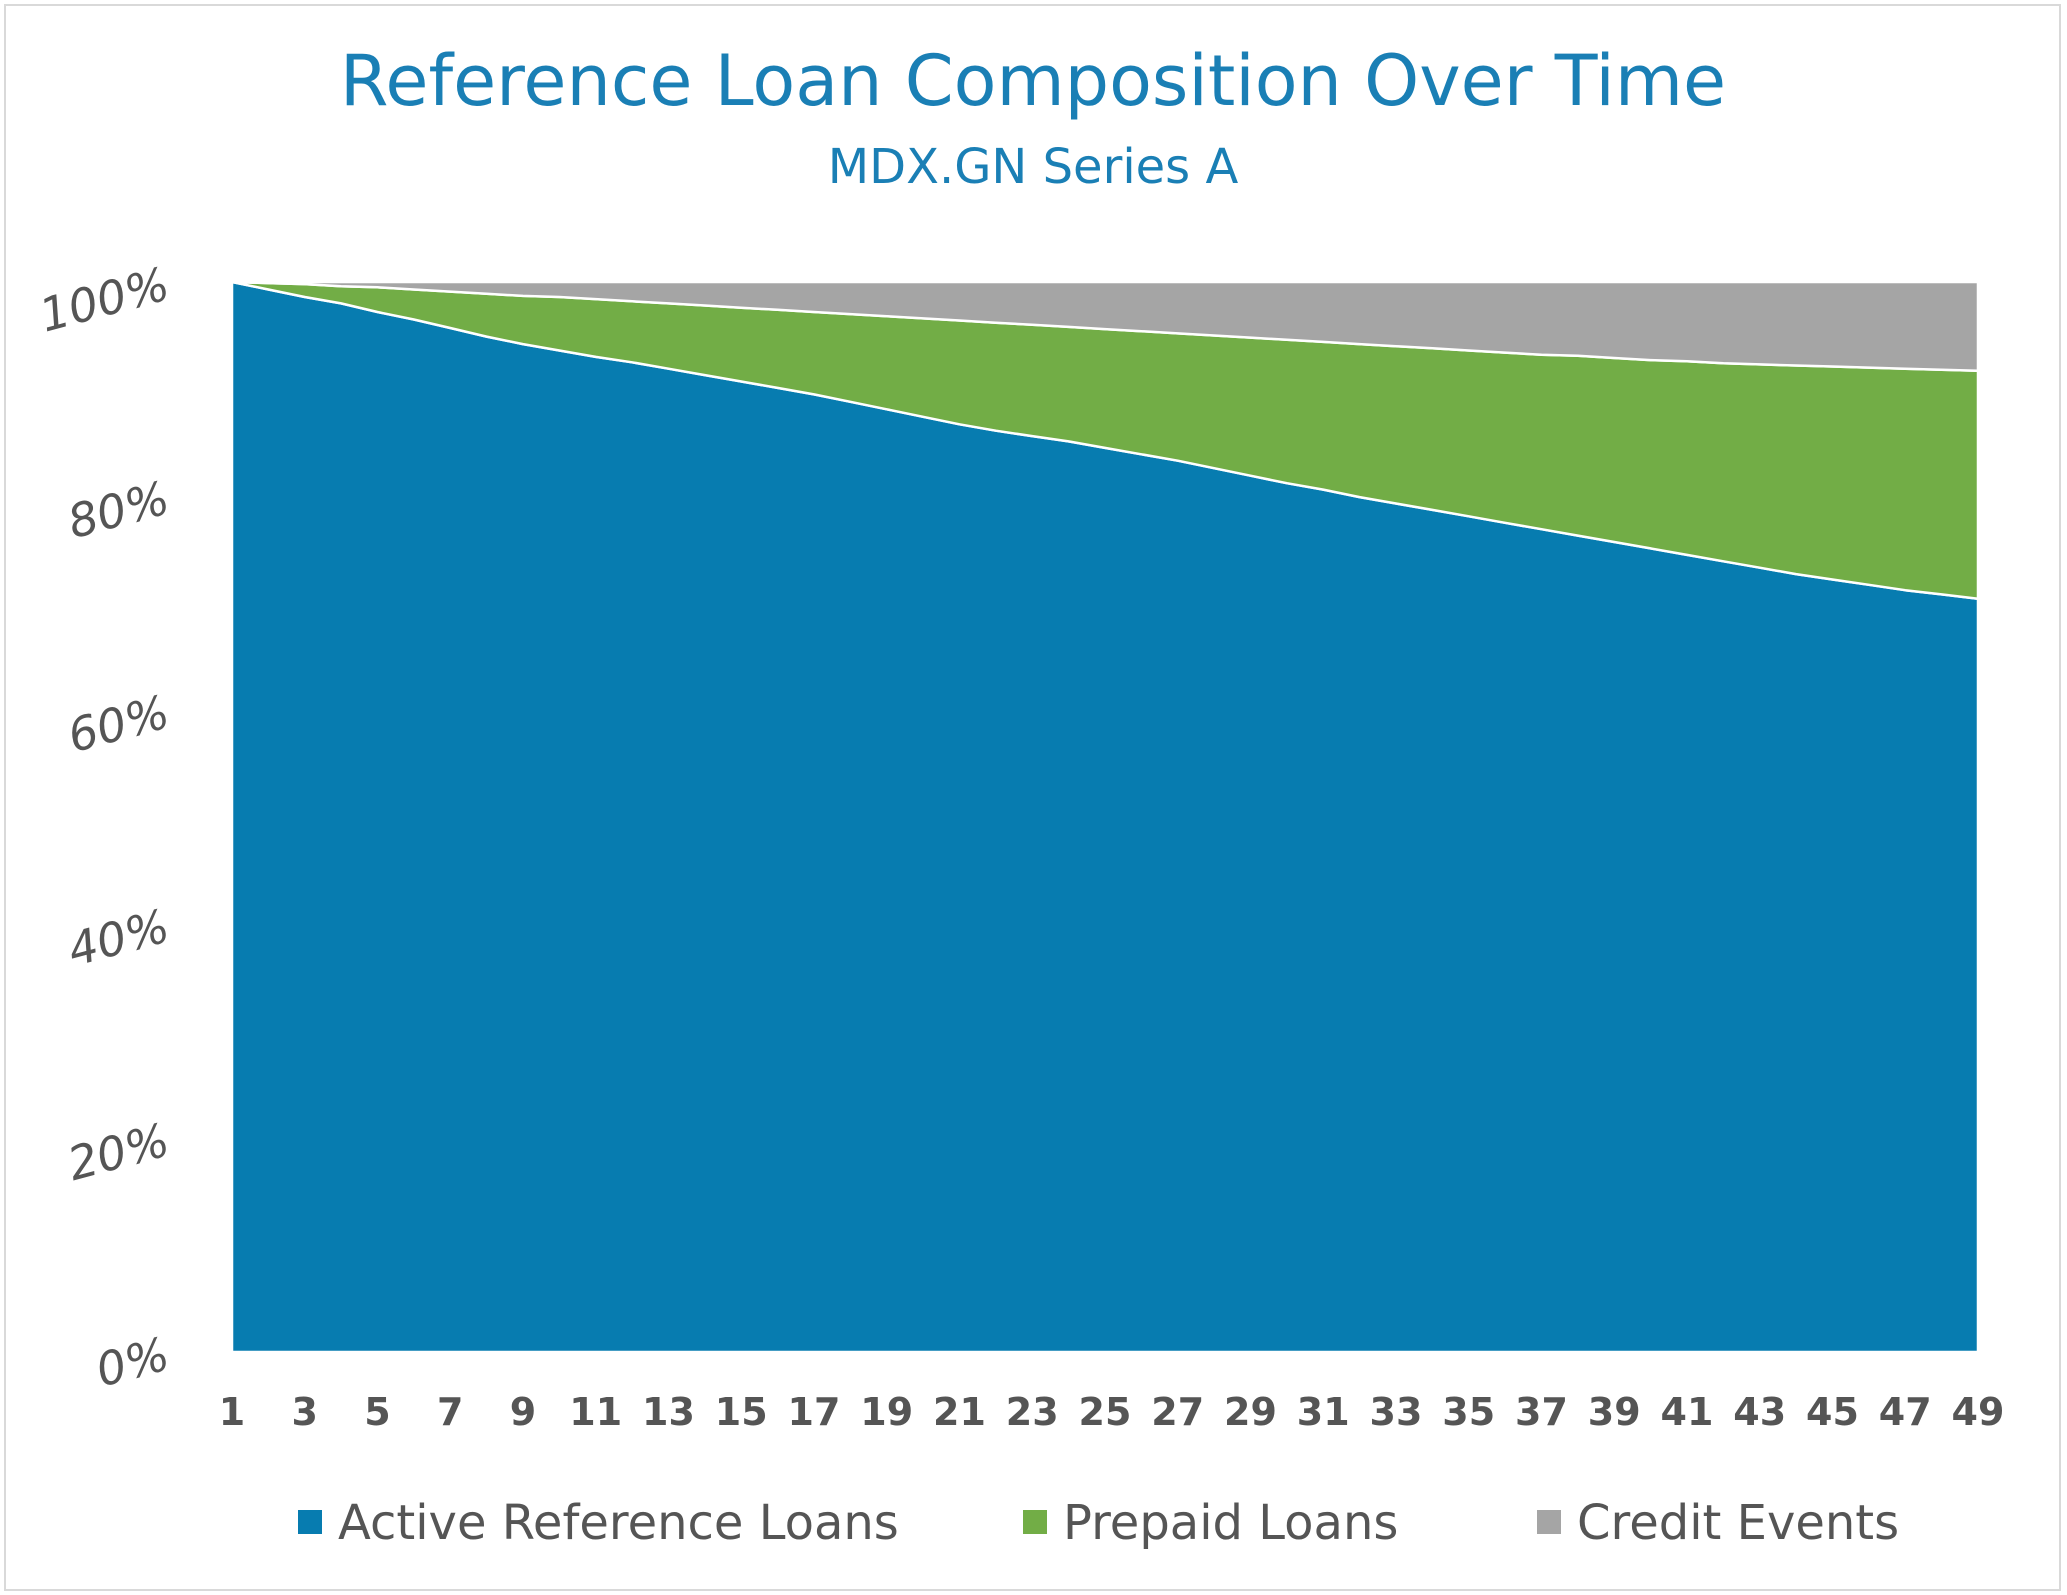 This screenshot has width=2067, height=1595. I want to click on x-tick-label: 23, so click(1032, 1412).